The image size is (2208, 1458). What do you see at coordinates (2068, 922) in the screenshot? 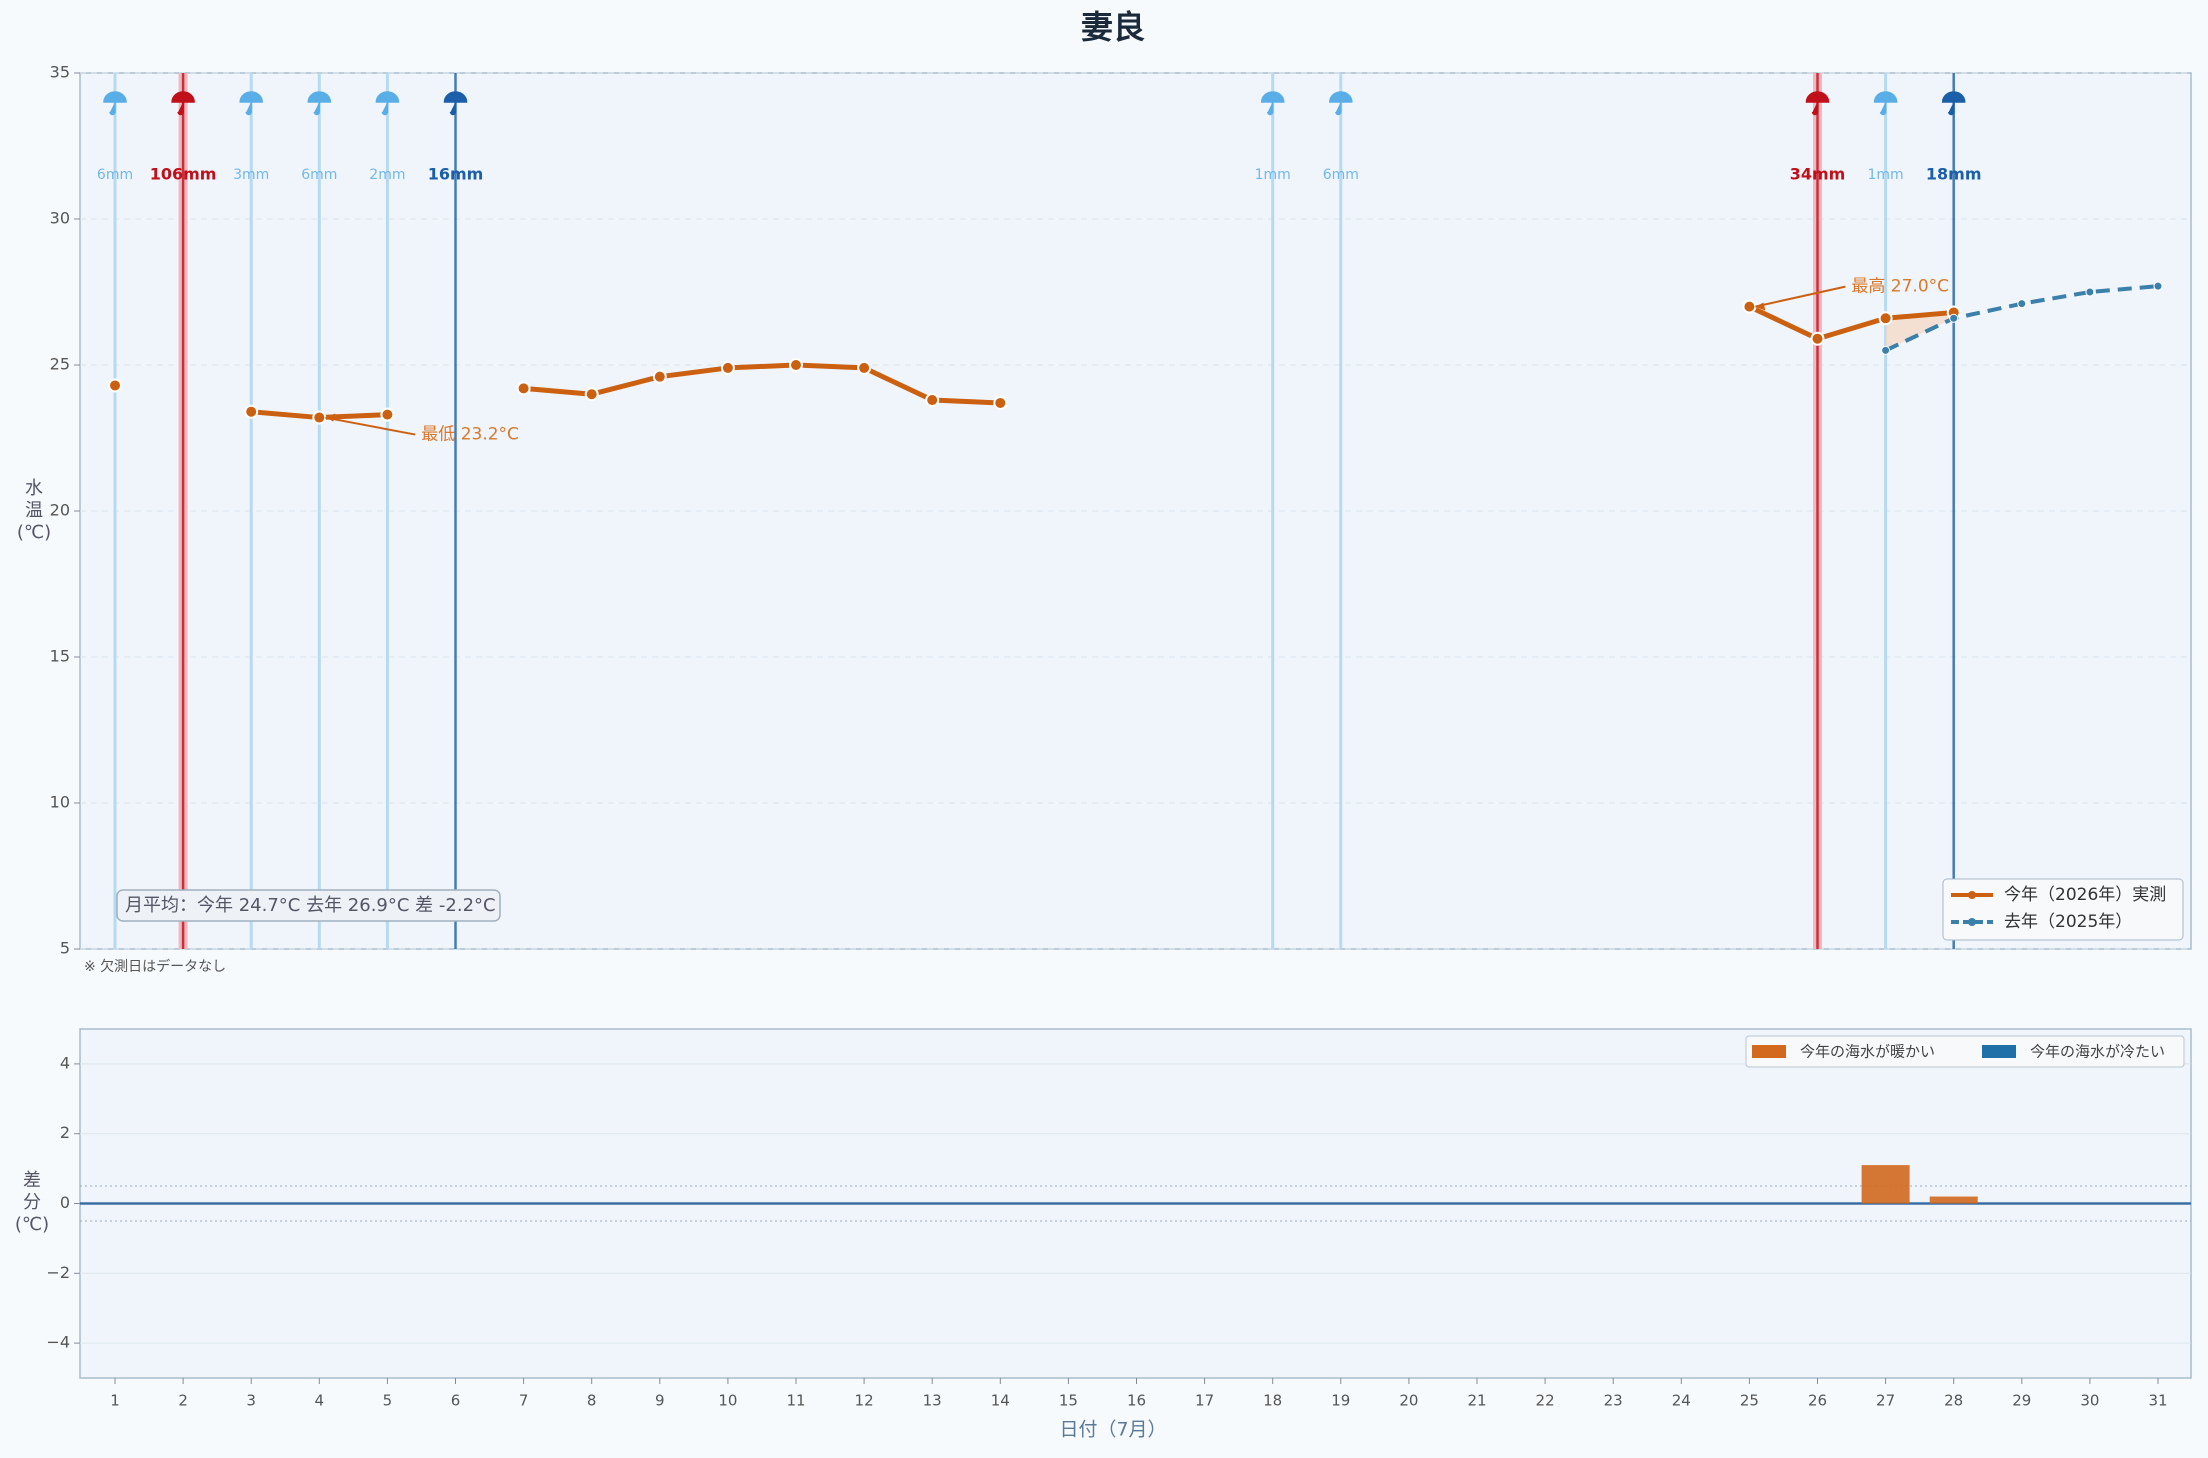
I see `legend-label: 去年（2025年）` at bounding box center [2068, 922].